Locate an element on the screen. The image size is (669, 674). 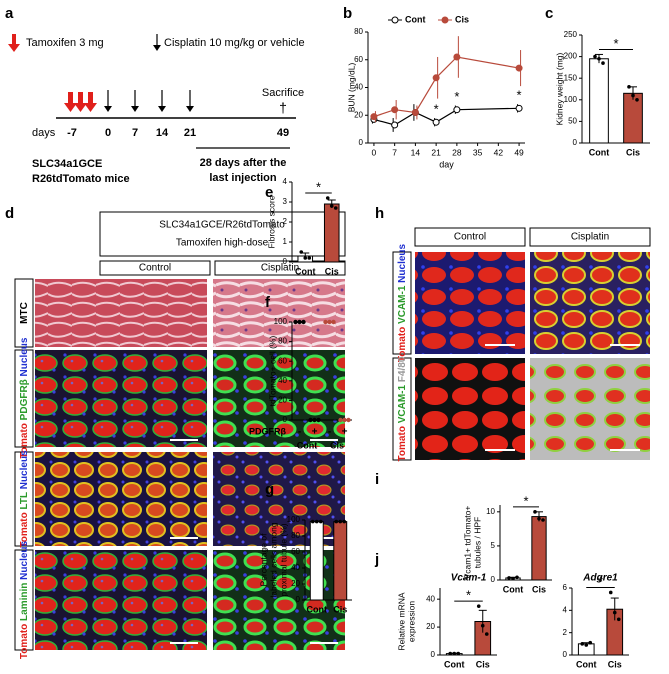
y-tick-label: 200 is located at coordinates (571, 56).